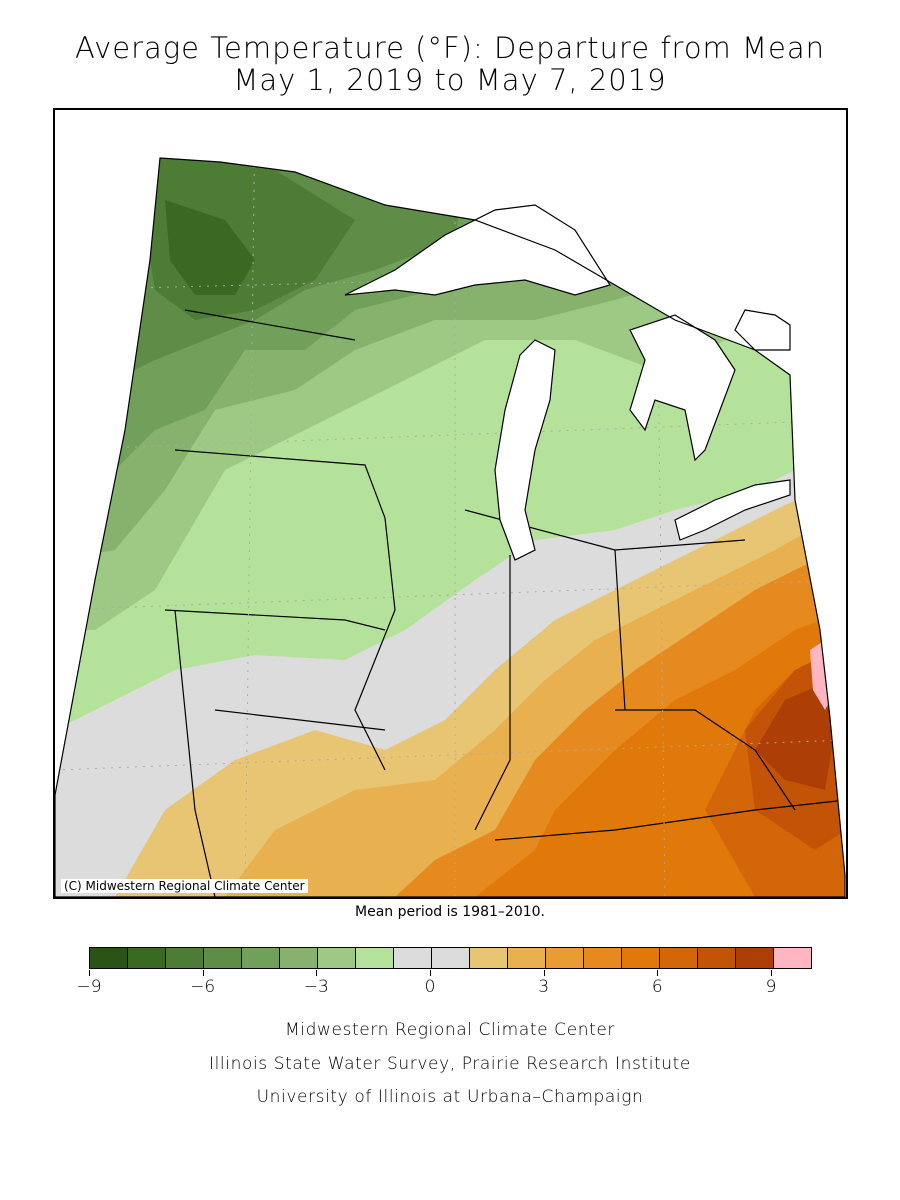 The image size is (900, 1200). What do you see at coordinates (657, 987) in the screenshot?
I see `legend-tick-label: 6` at bounding box center [657, 987].